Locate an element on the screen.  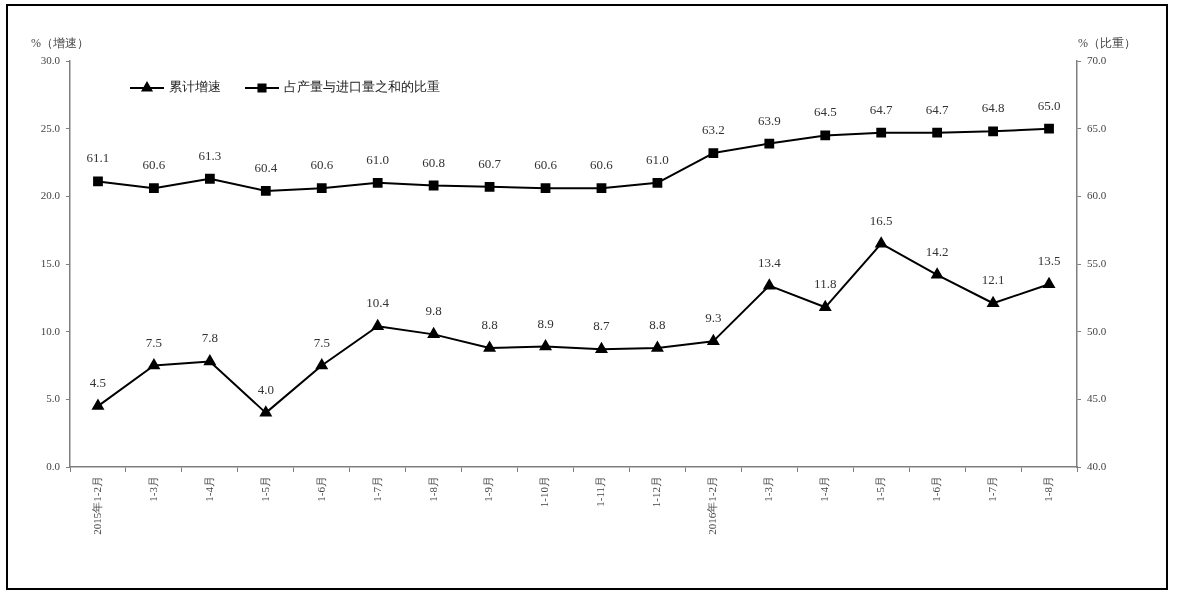
data-label: 13.5 is located at coordinates (1049, 261).